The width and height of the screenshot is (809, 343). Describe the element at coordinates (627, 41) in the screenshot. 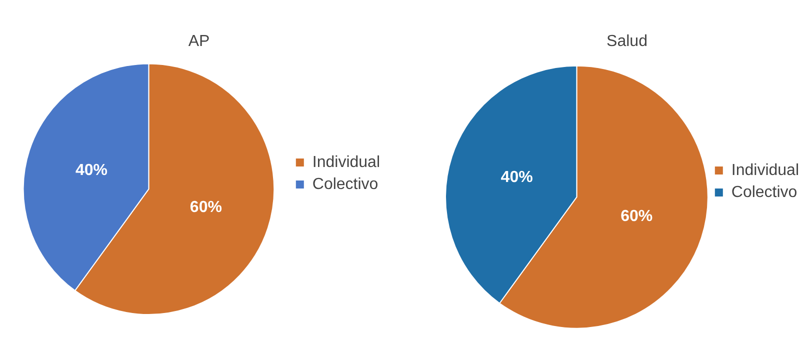

I see `chart-title: Salud` at that location.